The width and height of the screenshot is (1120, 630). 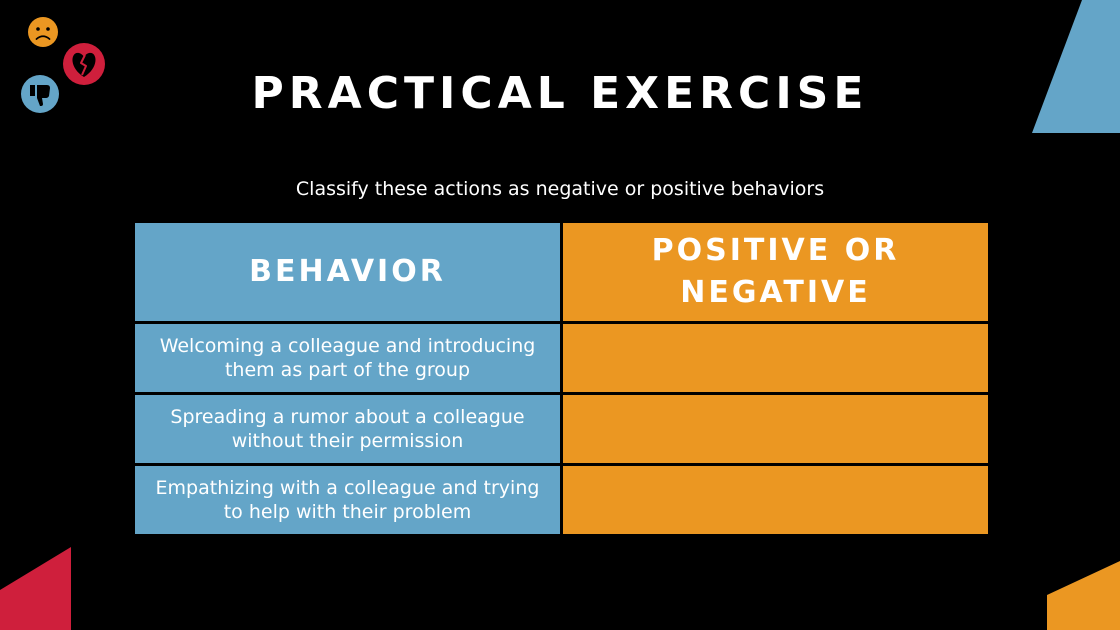 I want to click on top-right-blue-shape, so click(x=1076, y=66).